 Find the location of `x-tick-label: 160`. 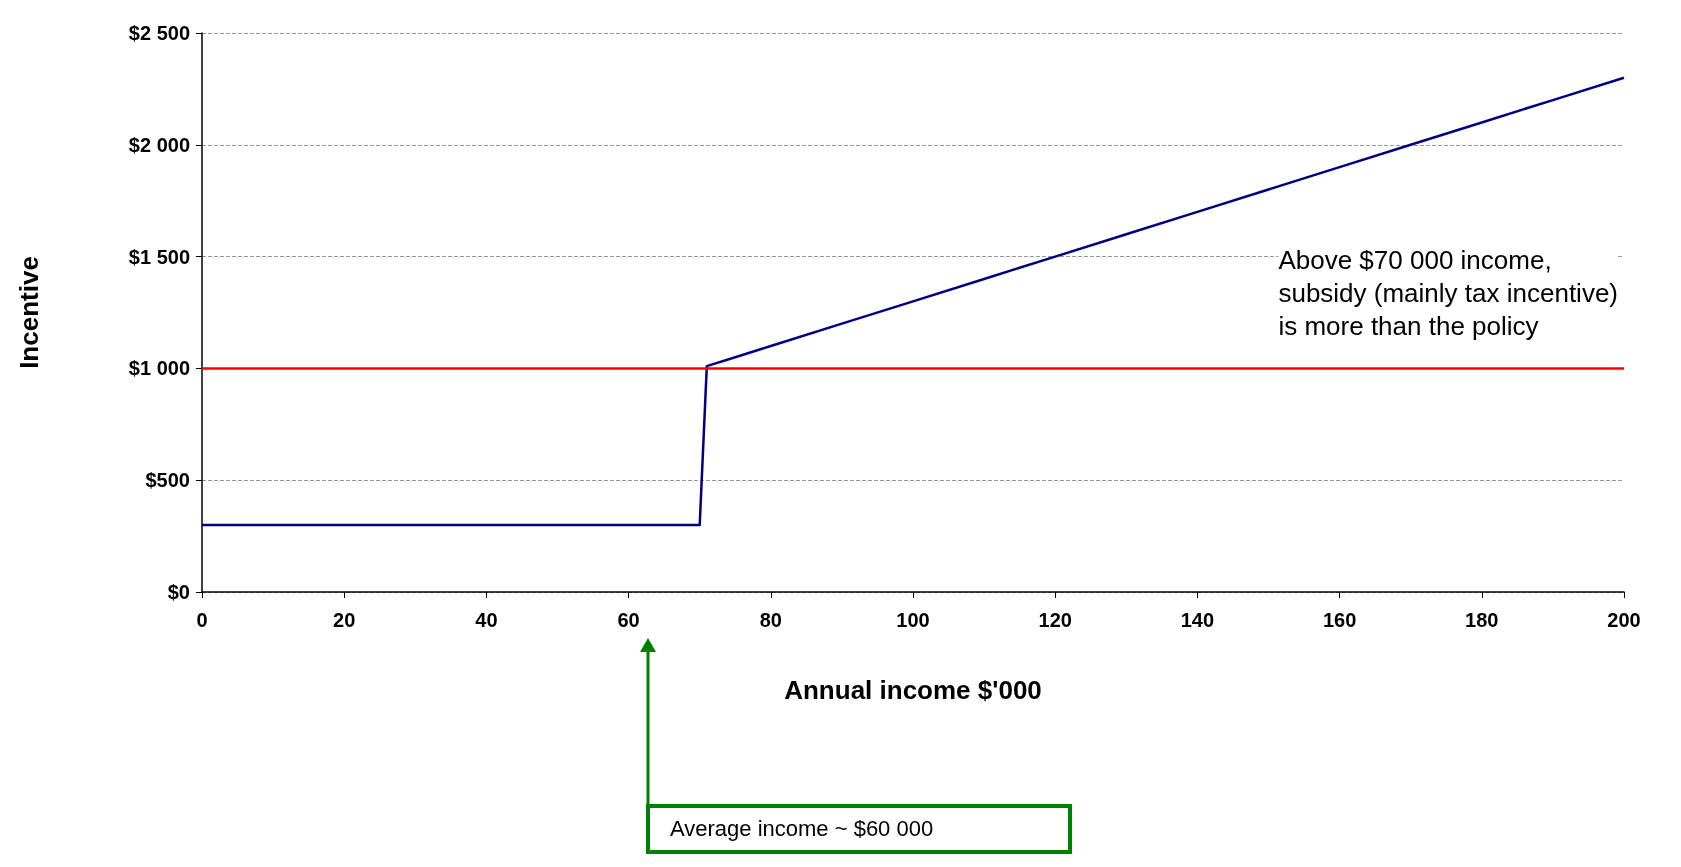

x-tick-label: 160 is located at coordinates (1339, 620).